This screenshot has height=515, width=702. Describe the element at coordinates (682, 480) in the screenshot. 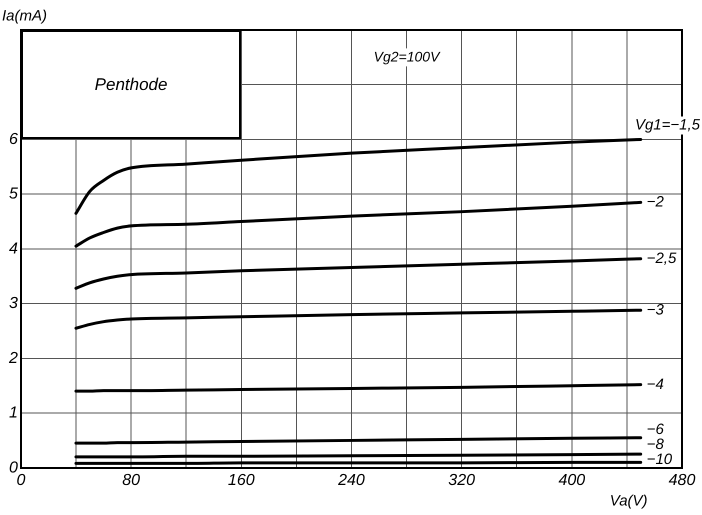

I see `x-tick-label: 480` at that location.